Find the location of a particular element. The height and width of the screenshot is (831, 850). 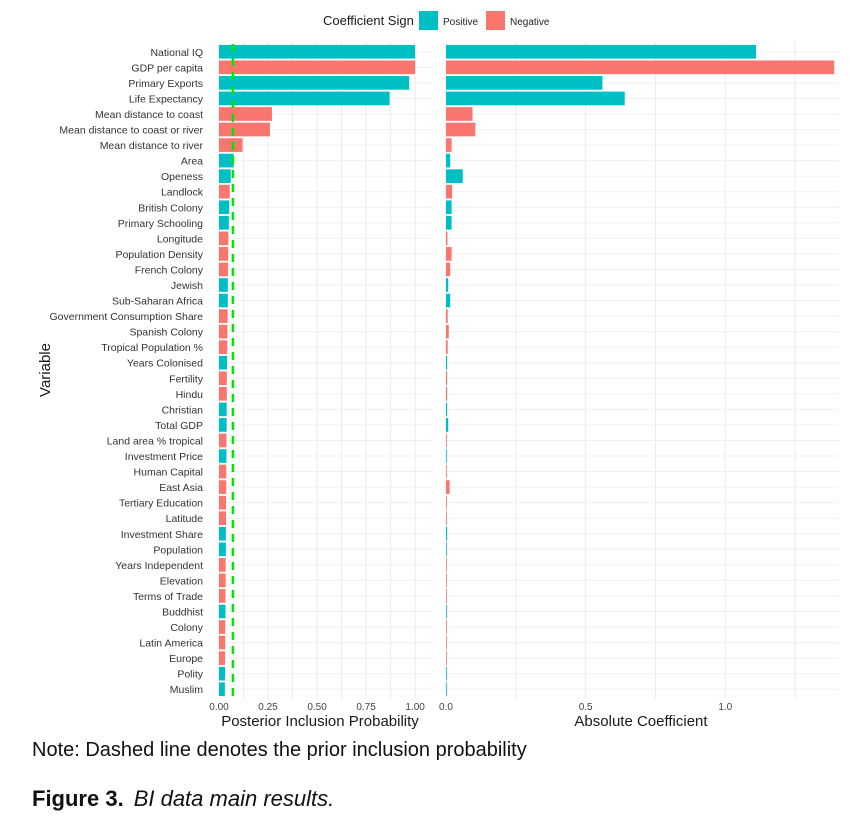

category-label: Colony is located at coordinates (186, 628).